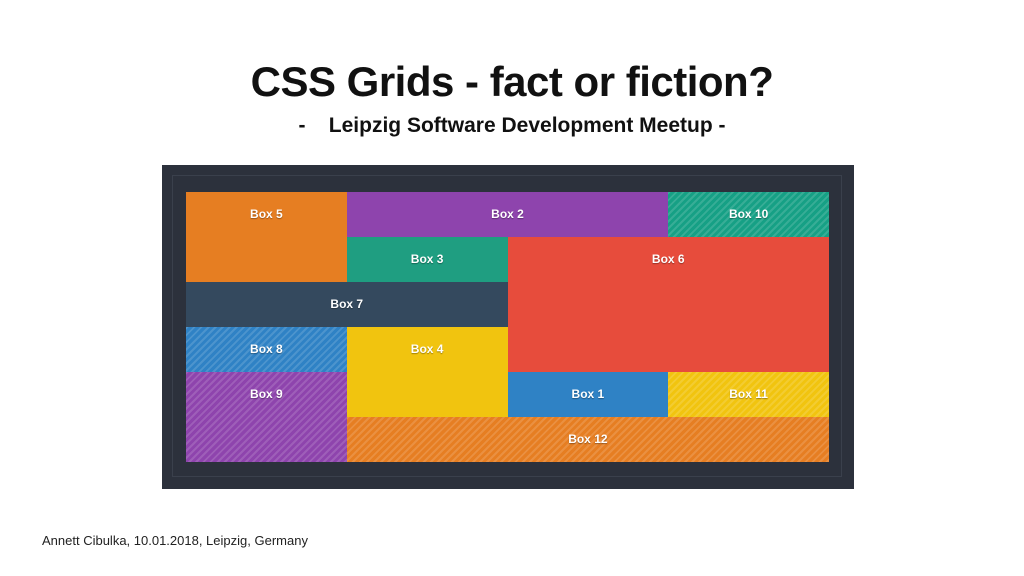 Image resolution: width=1024 pixels, height=576 pixels. I want to click on box-8-label: Box 8, so click(266, 349).